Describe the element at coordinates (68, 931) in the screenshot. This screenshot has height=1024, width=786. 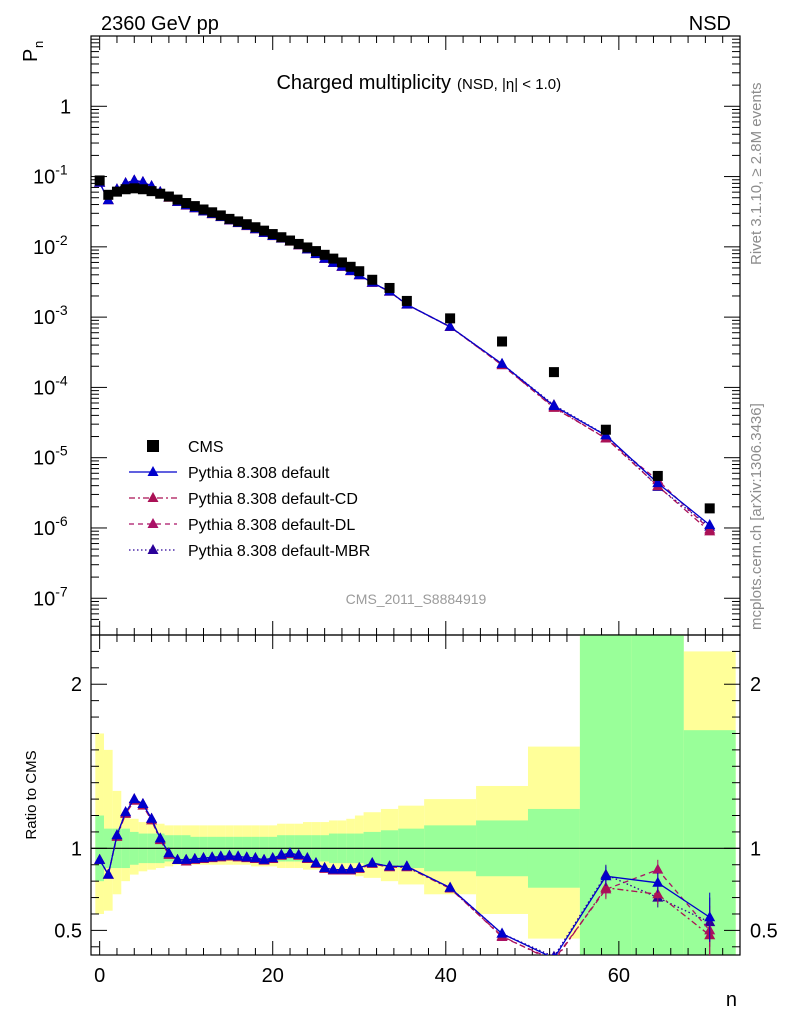
I see `ratio-tick-label-left: 0.5` at that location.